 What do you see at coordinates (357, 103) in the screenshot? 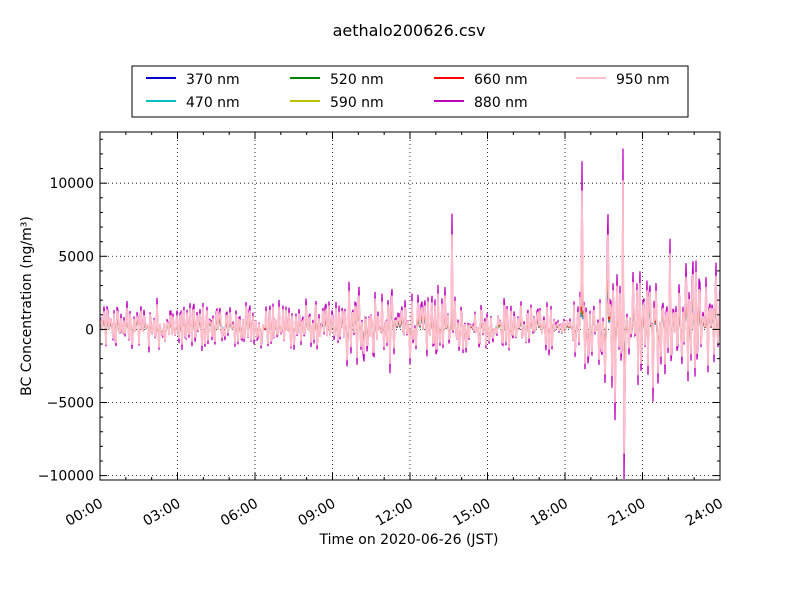
I see `legend-label: 590 nm` at bounding box center [357, 103].